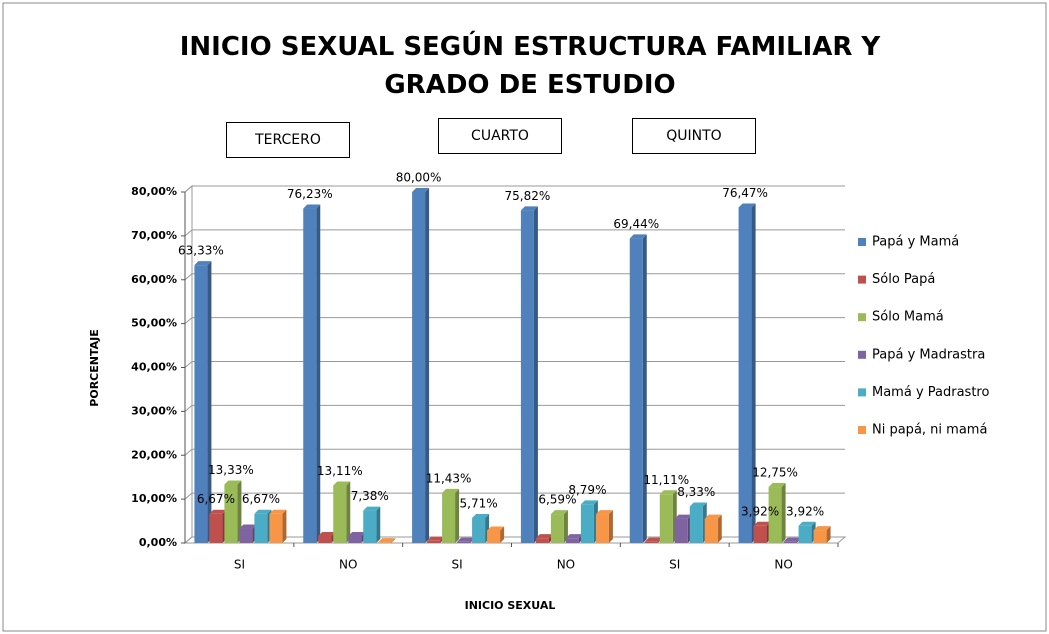  Describe the element at coordinates (760, 511) in the screenshot. I see `data-label: 3,92%` at that location.